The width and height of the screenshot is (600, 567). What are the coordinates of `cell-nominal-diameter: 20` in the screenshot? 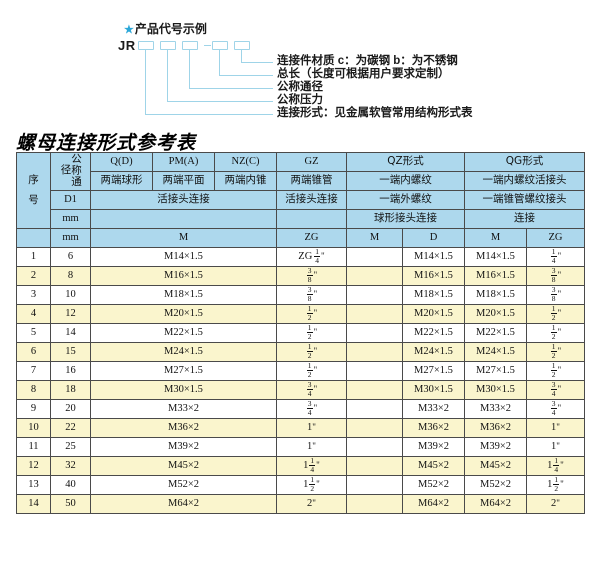 It's located at (70, 409).